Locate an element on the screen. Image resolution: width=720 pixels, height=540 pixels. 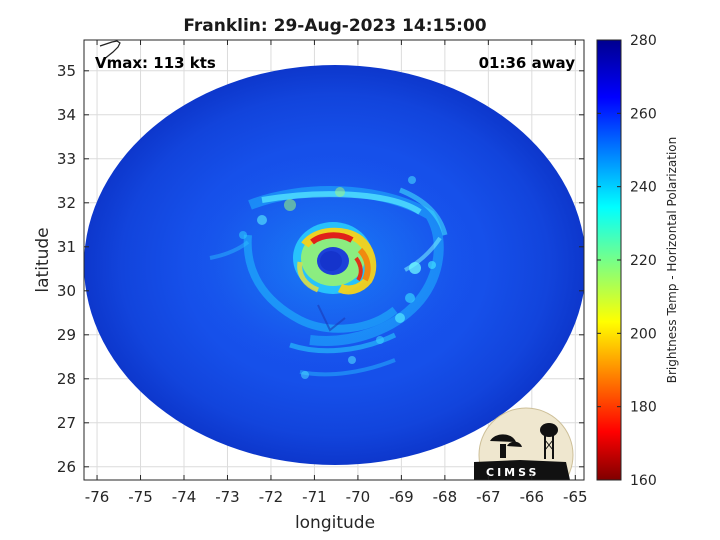
chart-title: Franklin: 29-Aug-2023 14:15:00 is located at coordinates (334, 26).